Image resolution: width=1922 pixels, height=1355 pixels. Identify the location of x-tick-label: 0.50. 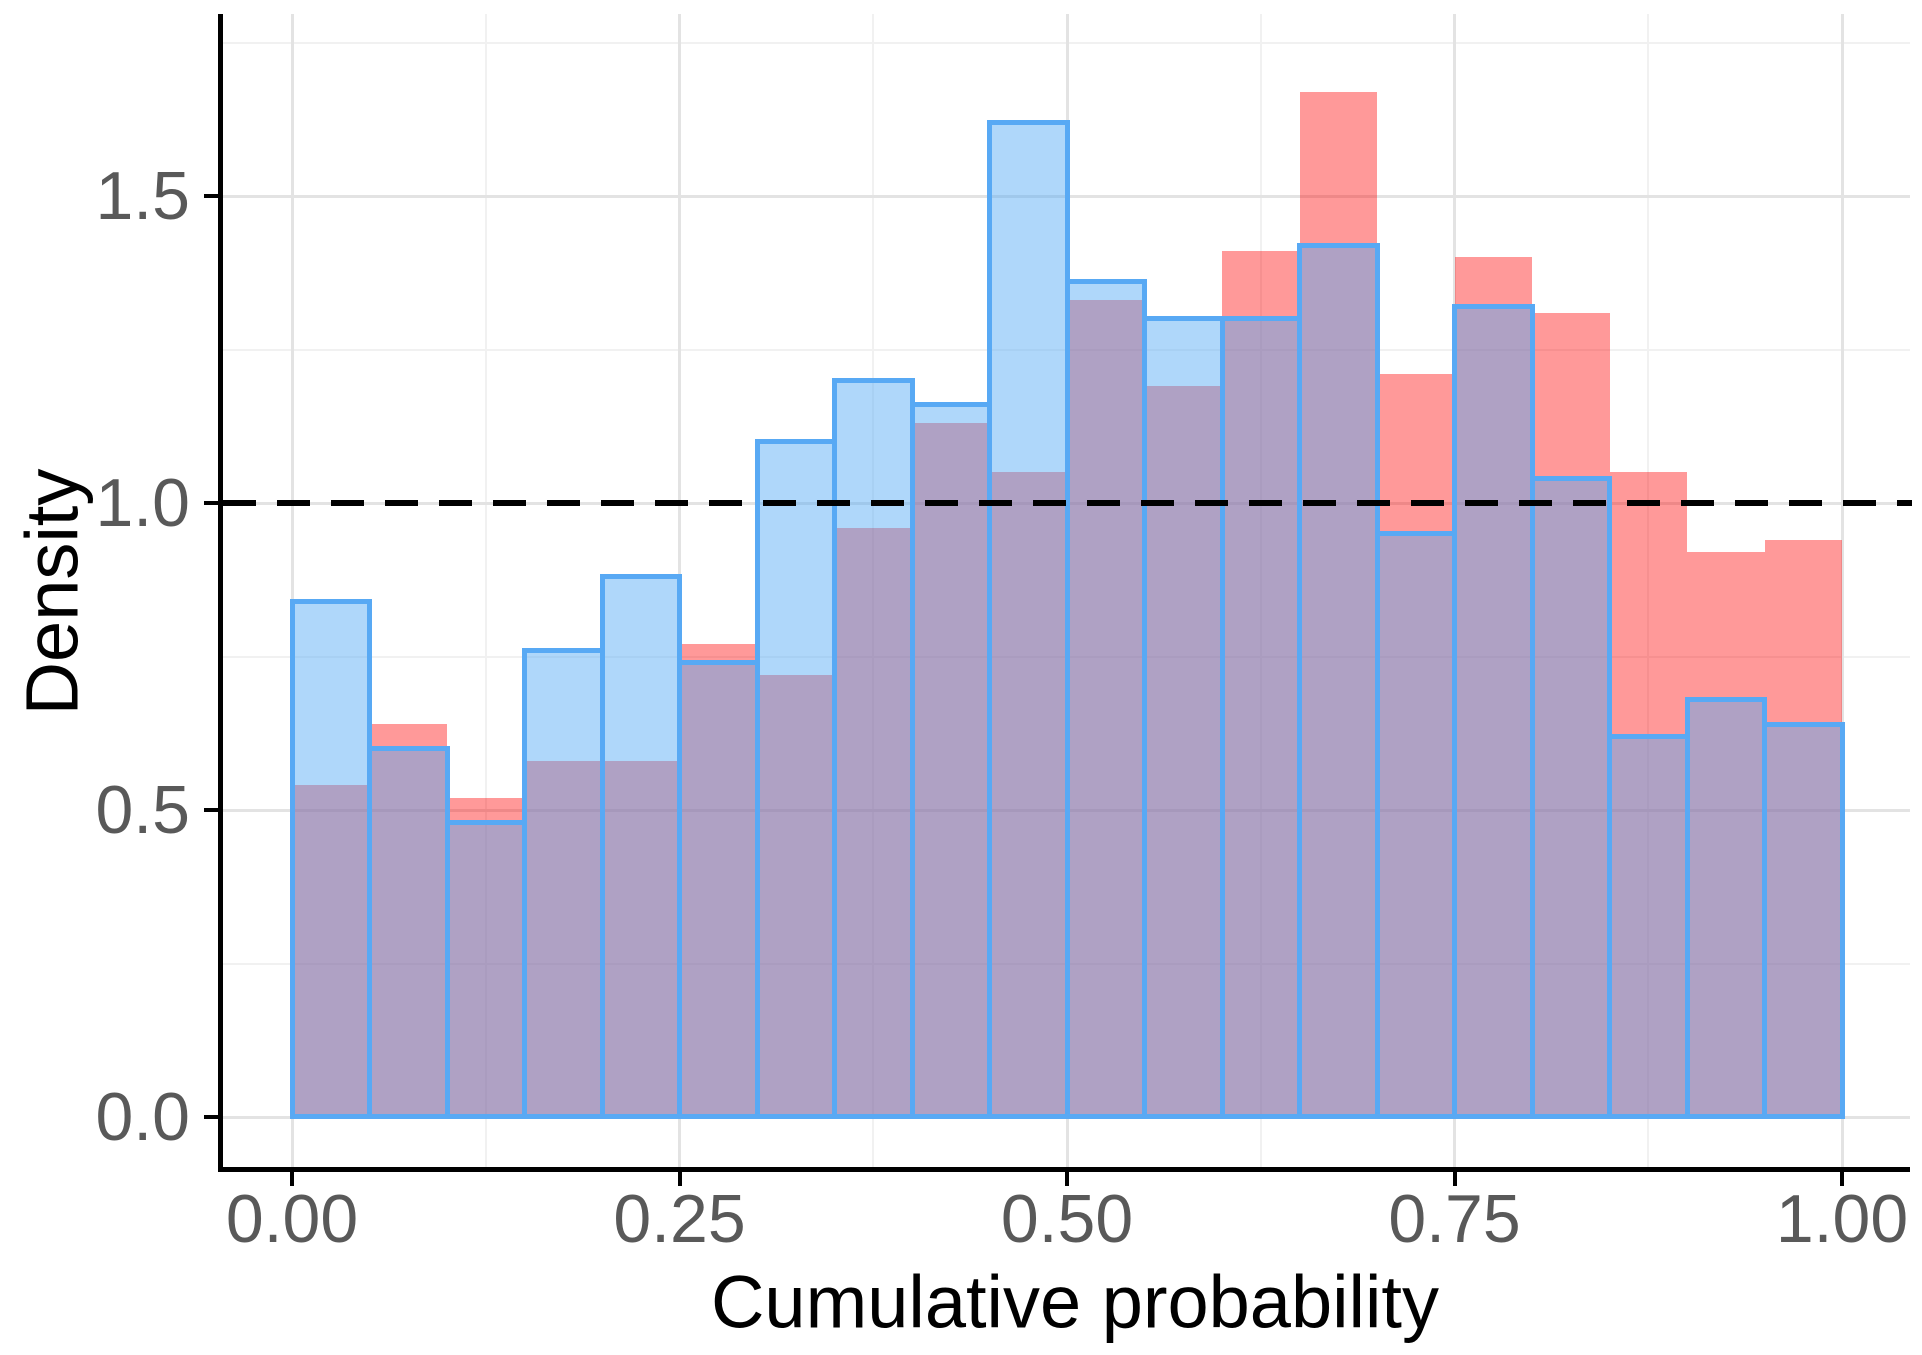
(1067, 1219).